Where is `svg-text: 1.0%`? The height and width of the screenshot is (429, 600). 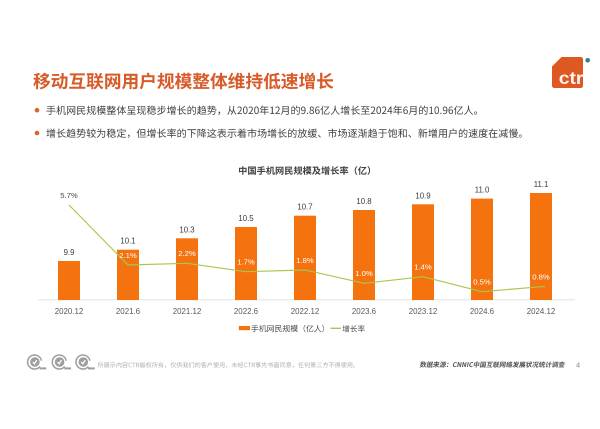
svg-text: 1.0% is located at coordinates (364, 273).